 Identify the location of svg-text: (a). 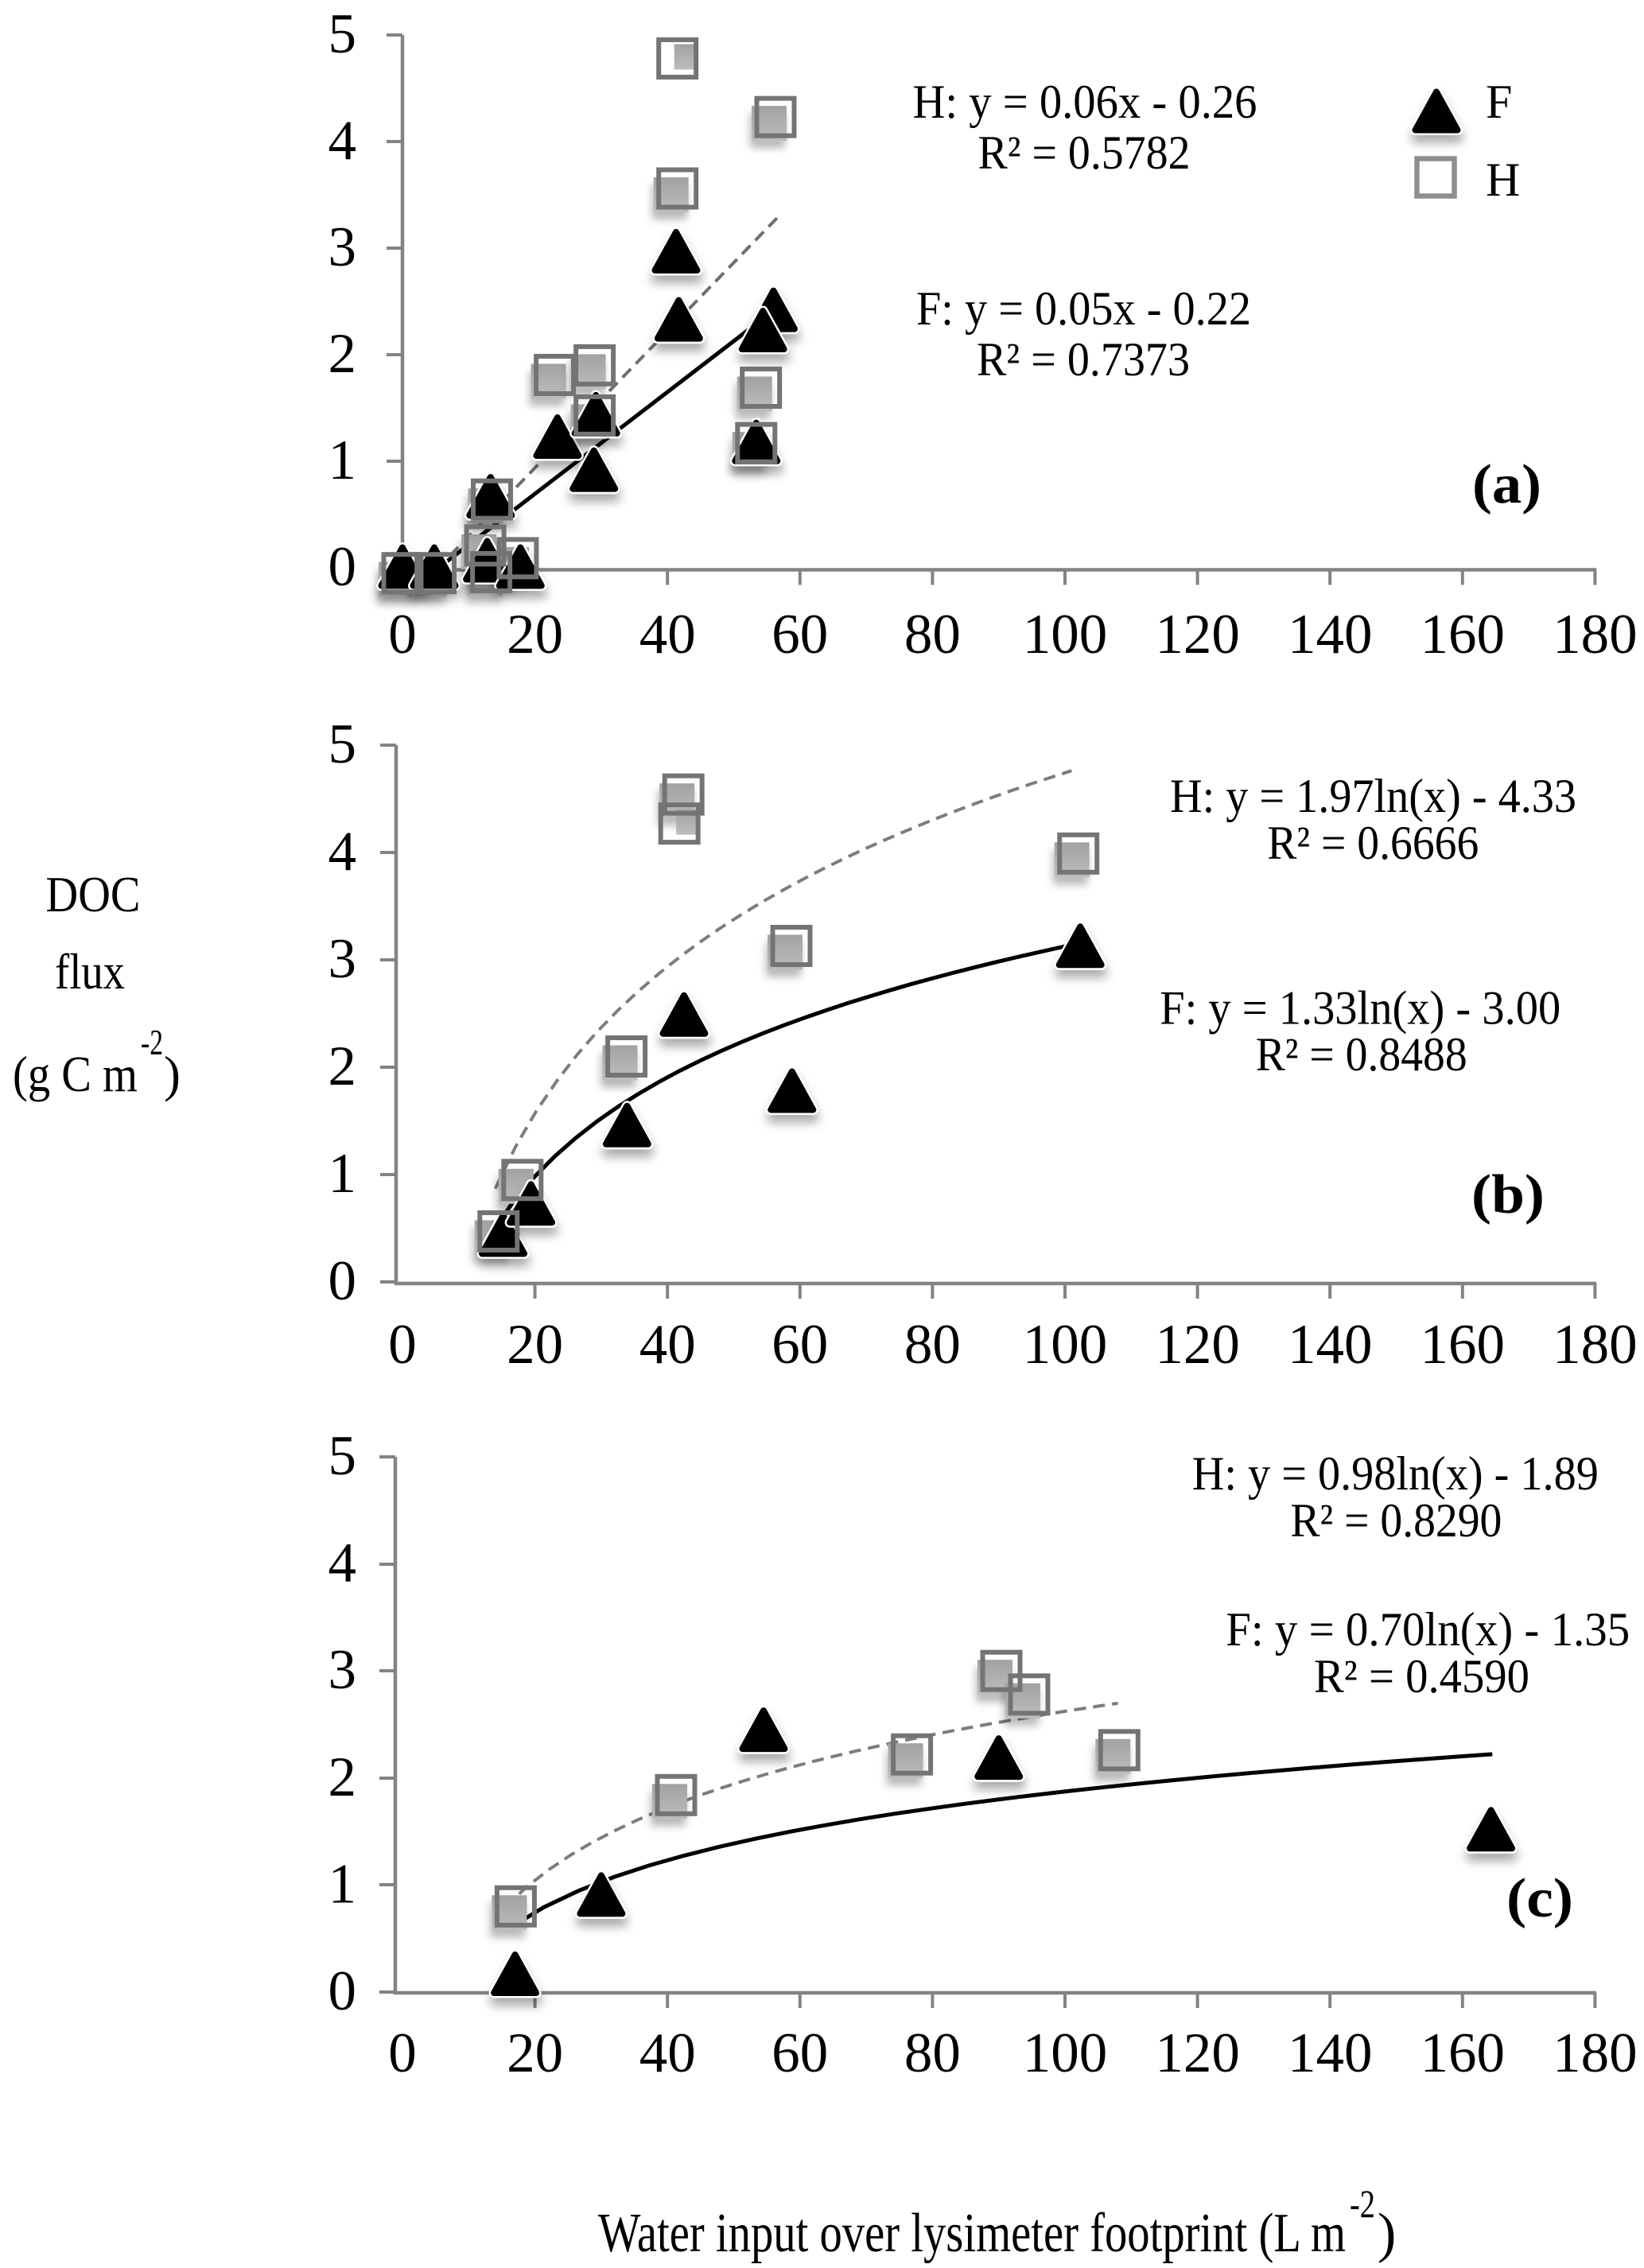
(1507, 484).